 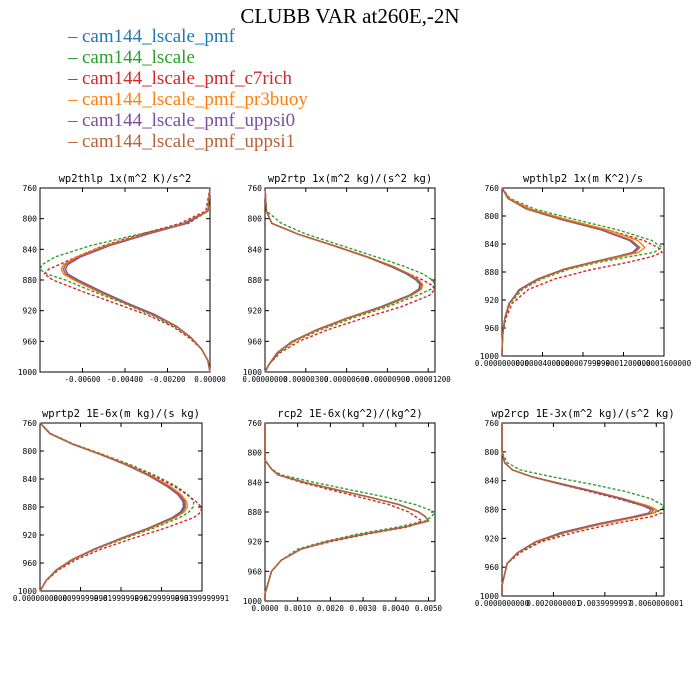 What do you see at coordinates (623, 363) in the screenshot?
I see `x-tick-label: 0.0001200000` at bounding box center [623, 363].